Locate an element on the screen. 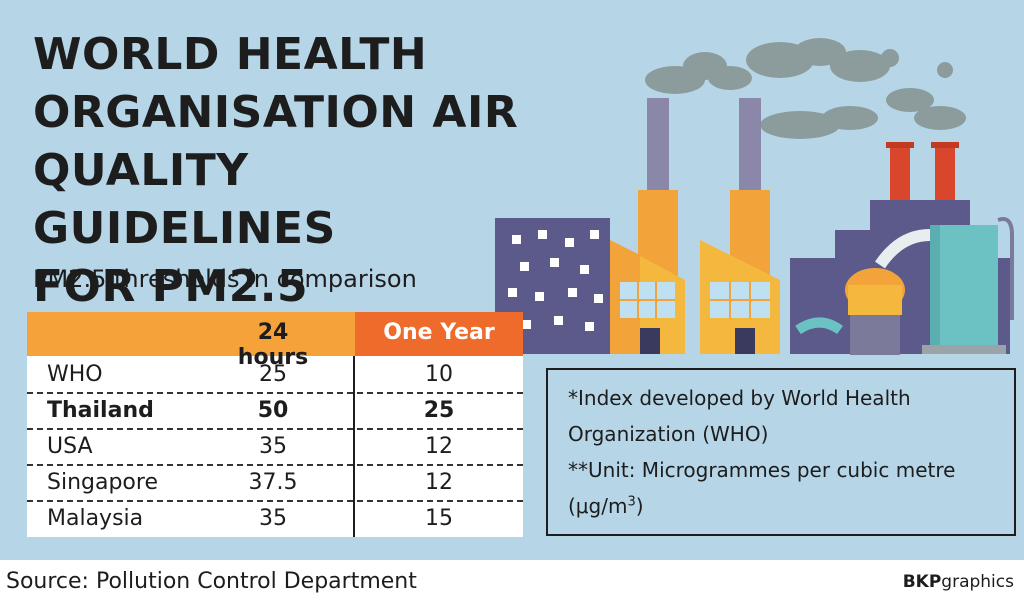  table-row: USA 35 12 is located at coordinates (275, 448).